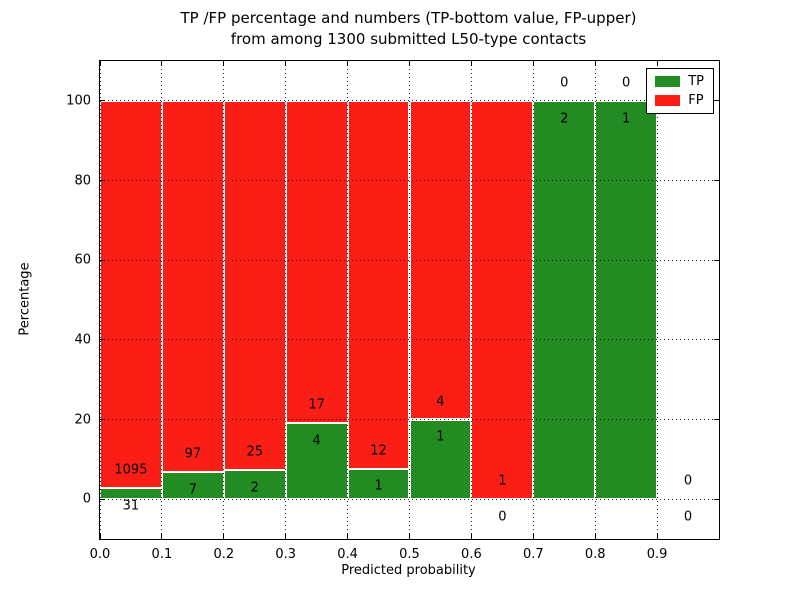 This screenshot has height=600, width=800. Describe the element at coordinates (316, 405) in the screenshot. I see `fp-count-label: 17` at that location.